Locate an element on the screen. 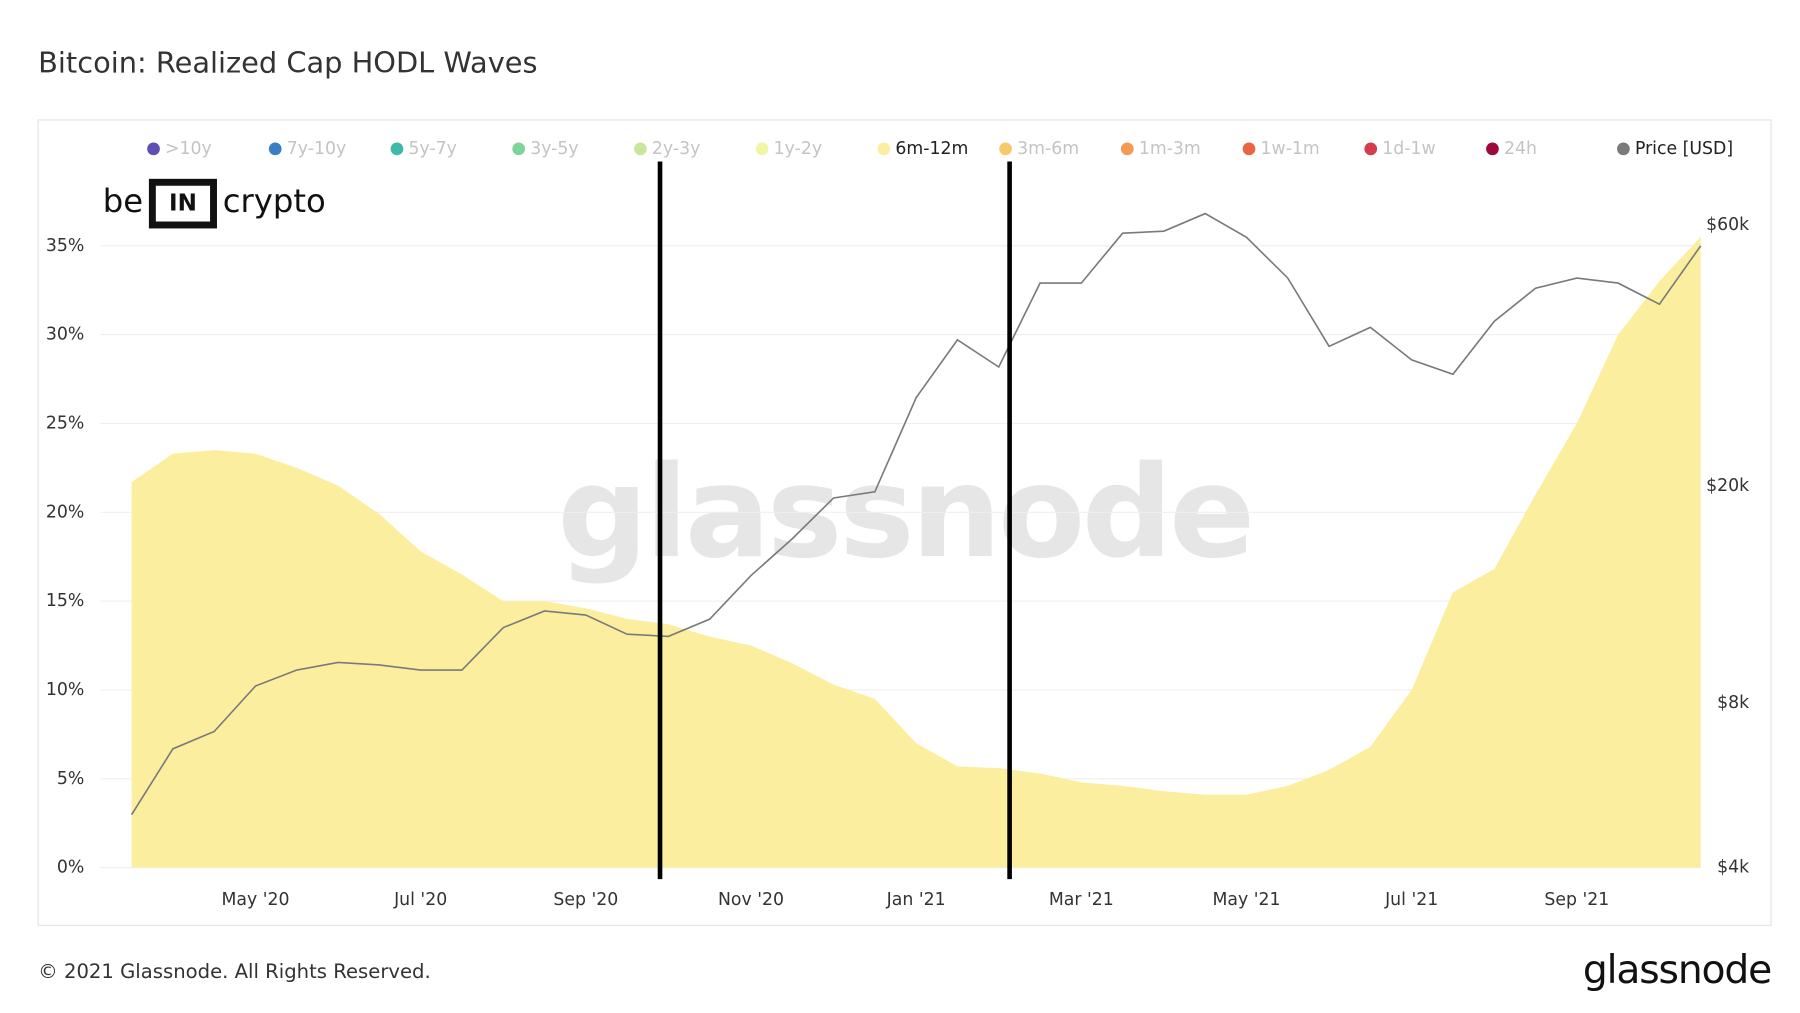 This screenshot has height=1013, width=1800. y-tick-label: 15% is located at coordinates (65, 601).